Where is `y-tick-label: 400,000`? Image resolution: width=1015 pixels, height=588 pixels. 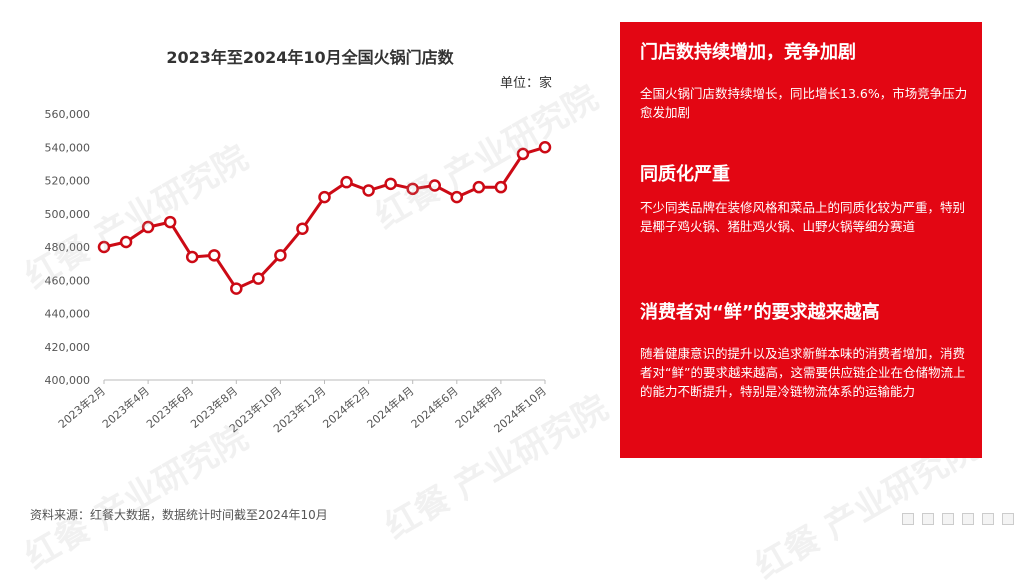
y-tick-label: 400,000 is located at coordinates (68, 380).